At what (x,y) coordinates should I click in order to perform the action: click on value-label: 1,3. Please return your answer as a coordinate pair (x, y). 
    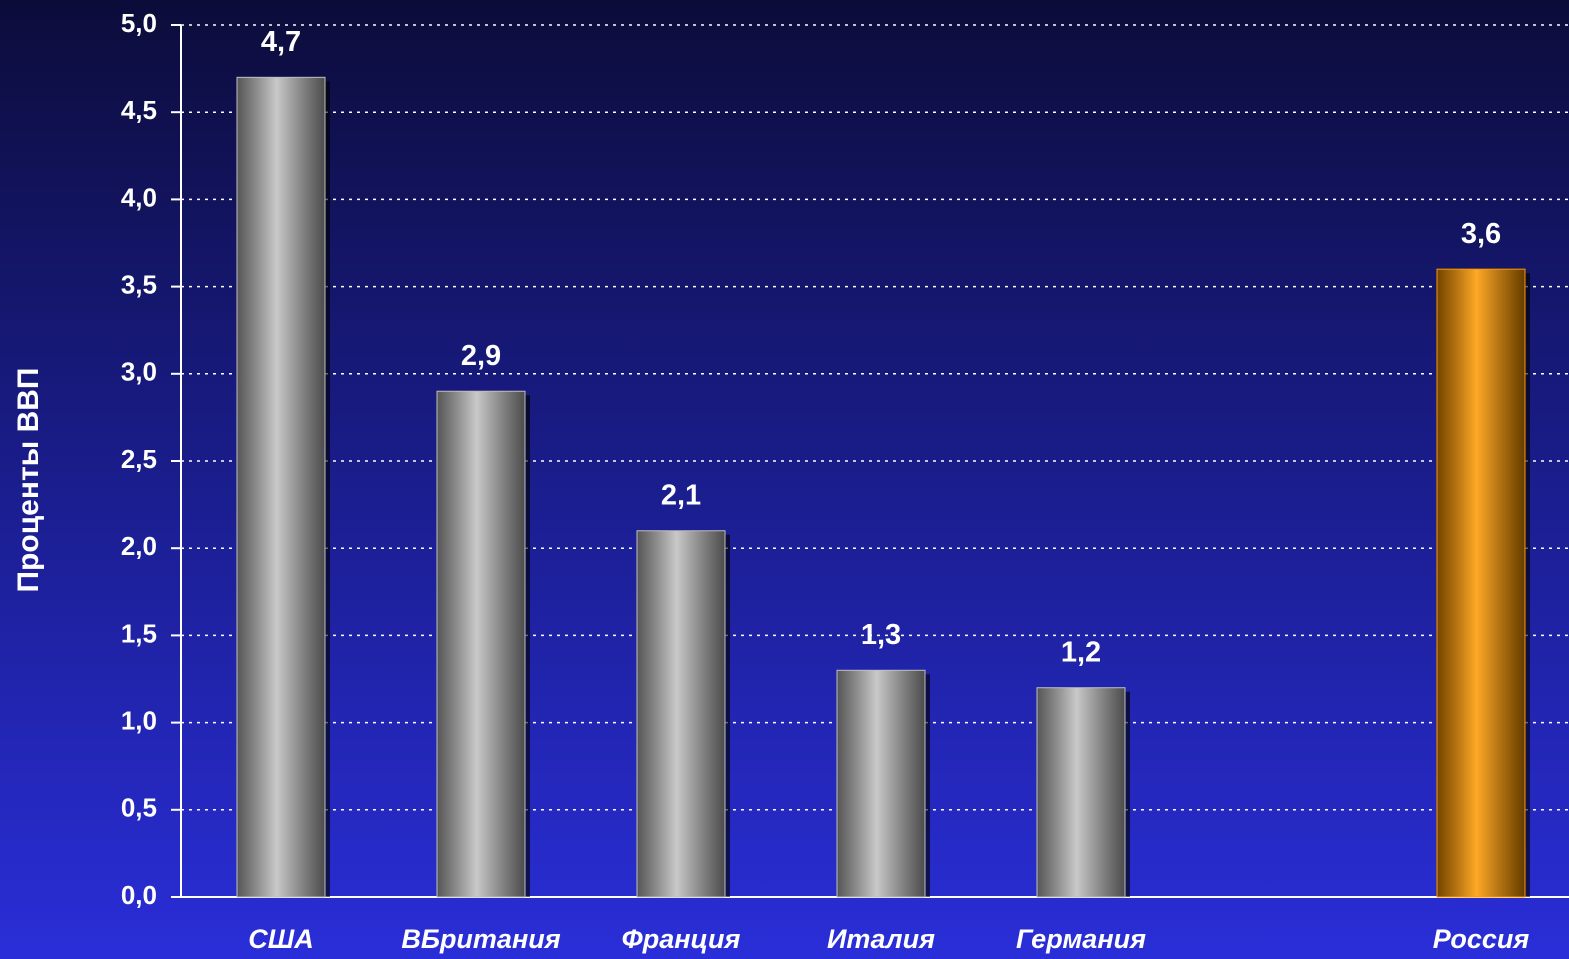
    Looking at the image, I should click on (881, 635).